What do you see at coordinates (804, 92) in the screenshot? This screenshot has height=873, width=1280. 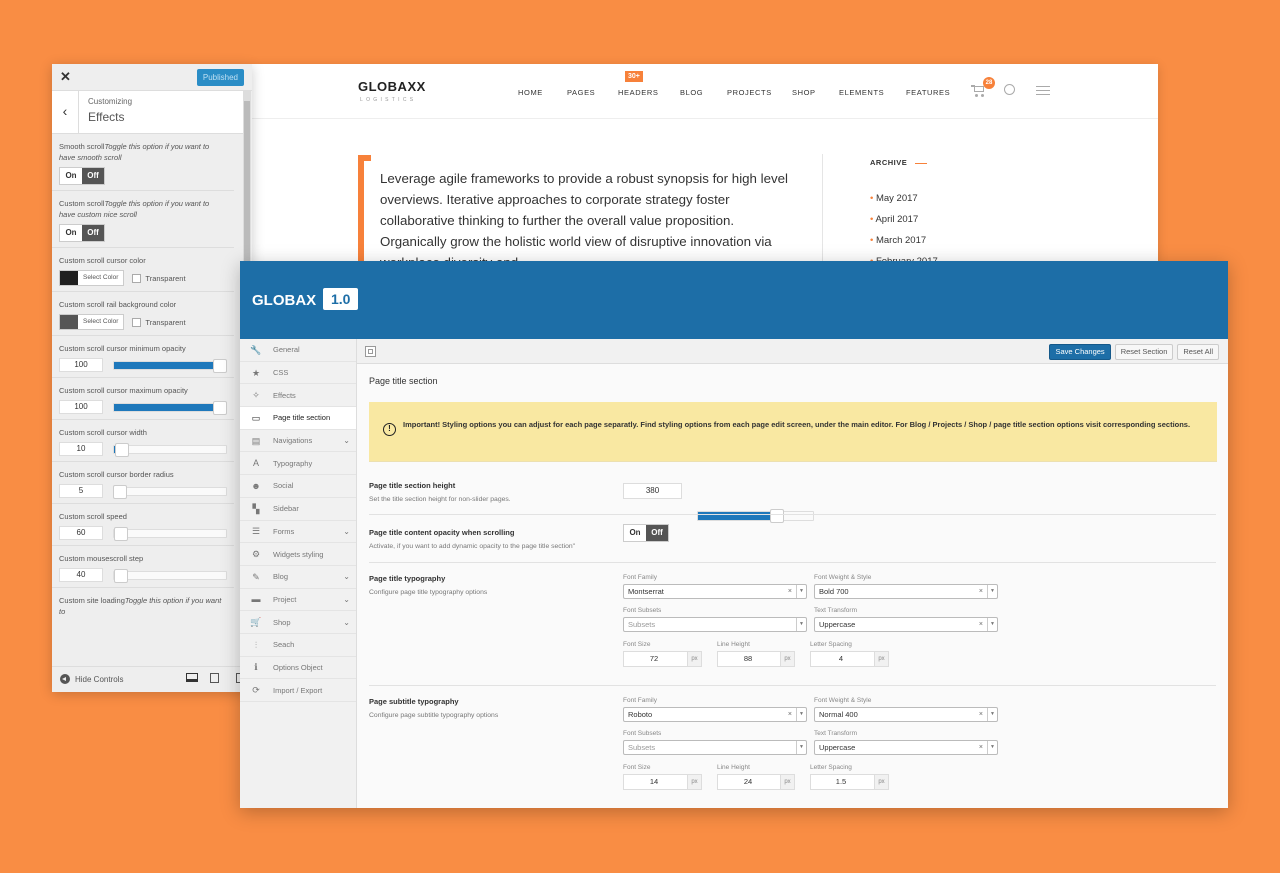 I see `nav-shop: SHOP` at bounding box center [804, 92].